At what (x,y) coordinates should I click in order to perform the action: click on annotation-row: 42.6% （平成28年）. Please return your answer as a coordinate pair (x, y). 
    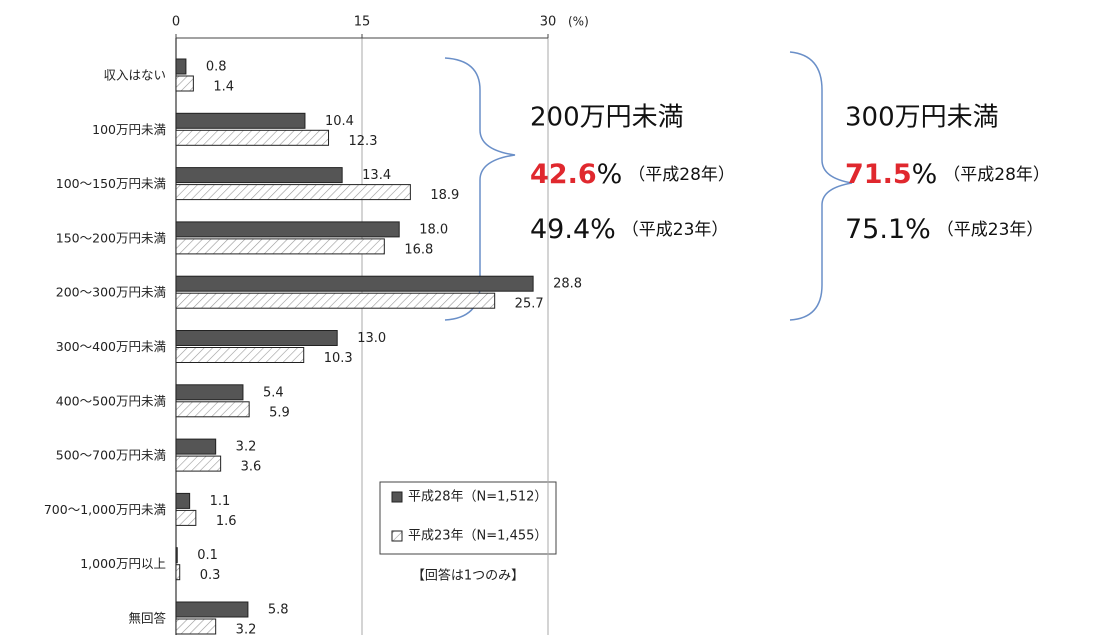
    Looking at the image, I should click on (632, 174).